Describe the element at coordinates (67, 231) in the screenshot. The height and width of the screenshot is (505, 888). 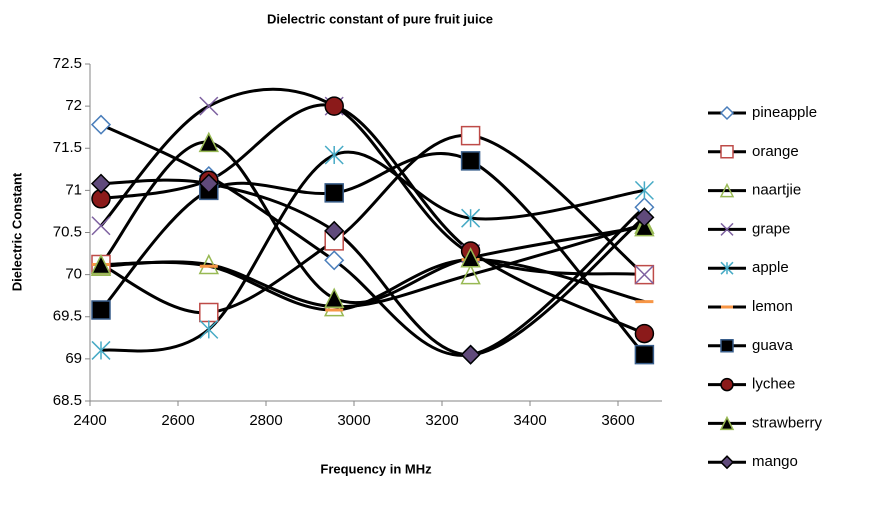
I see `y-tick-label: 70.5` at that location.